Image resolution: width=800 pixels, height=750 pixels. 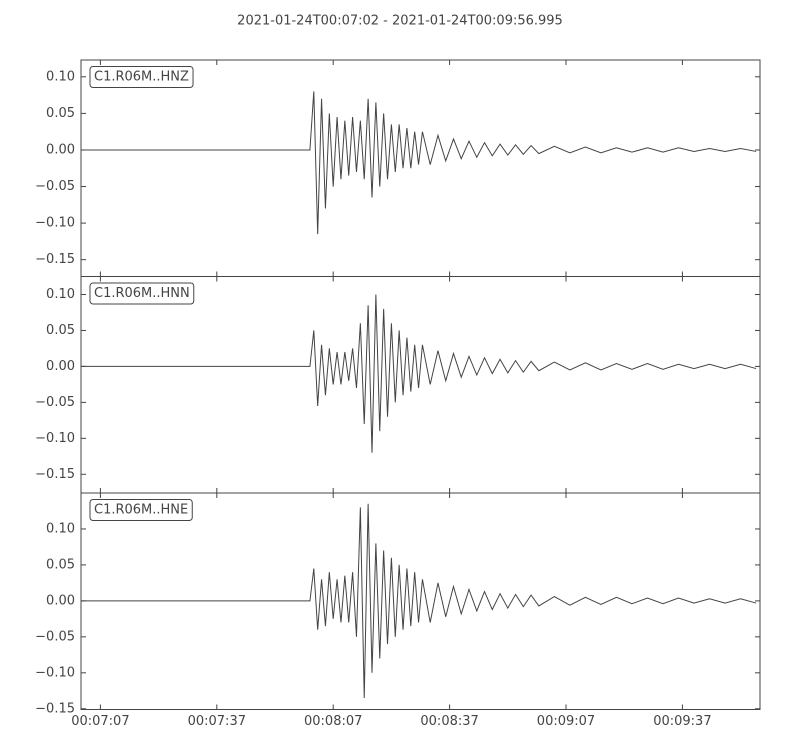 I want to click on x-tick-label: 00:07:07, so click(x=100, y=721).